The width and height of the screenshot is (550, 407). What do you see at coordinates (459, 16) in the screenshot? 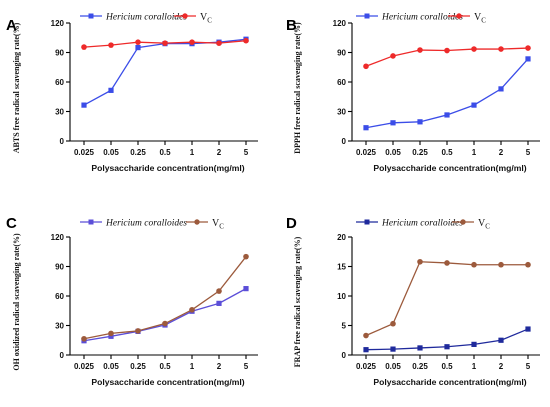
I see `panel-b-legend-marker-vc` at bounding box center [459, 16].